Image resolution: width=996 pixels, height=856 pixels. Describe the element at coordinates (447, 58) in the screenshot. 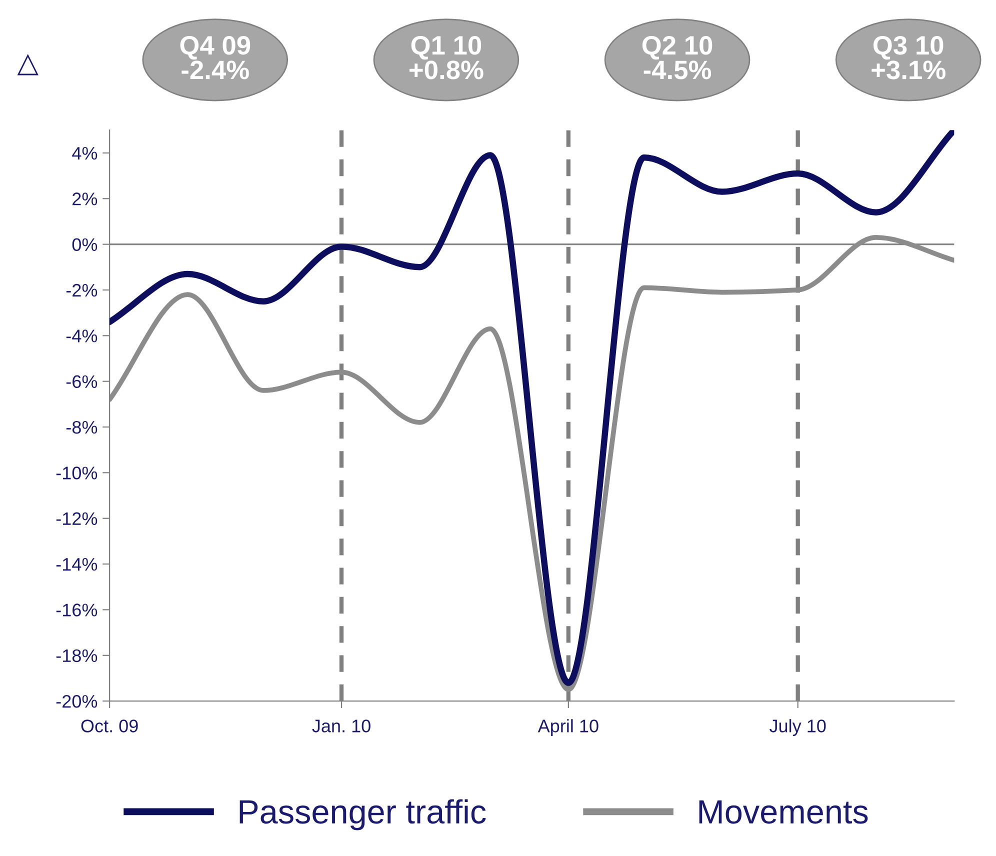

I see `text: Q1 10 +0.8%` at that location.